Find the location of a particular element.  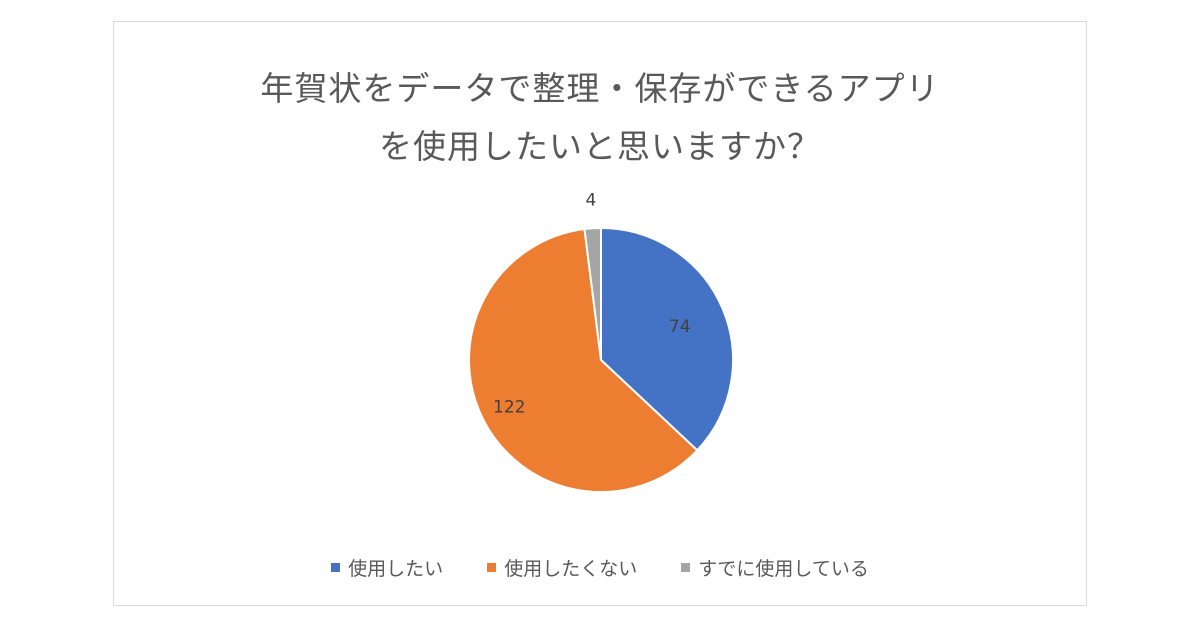

legend-label: 使用したい is located at coordinates (396, 569).